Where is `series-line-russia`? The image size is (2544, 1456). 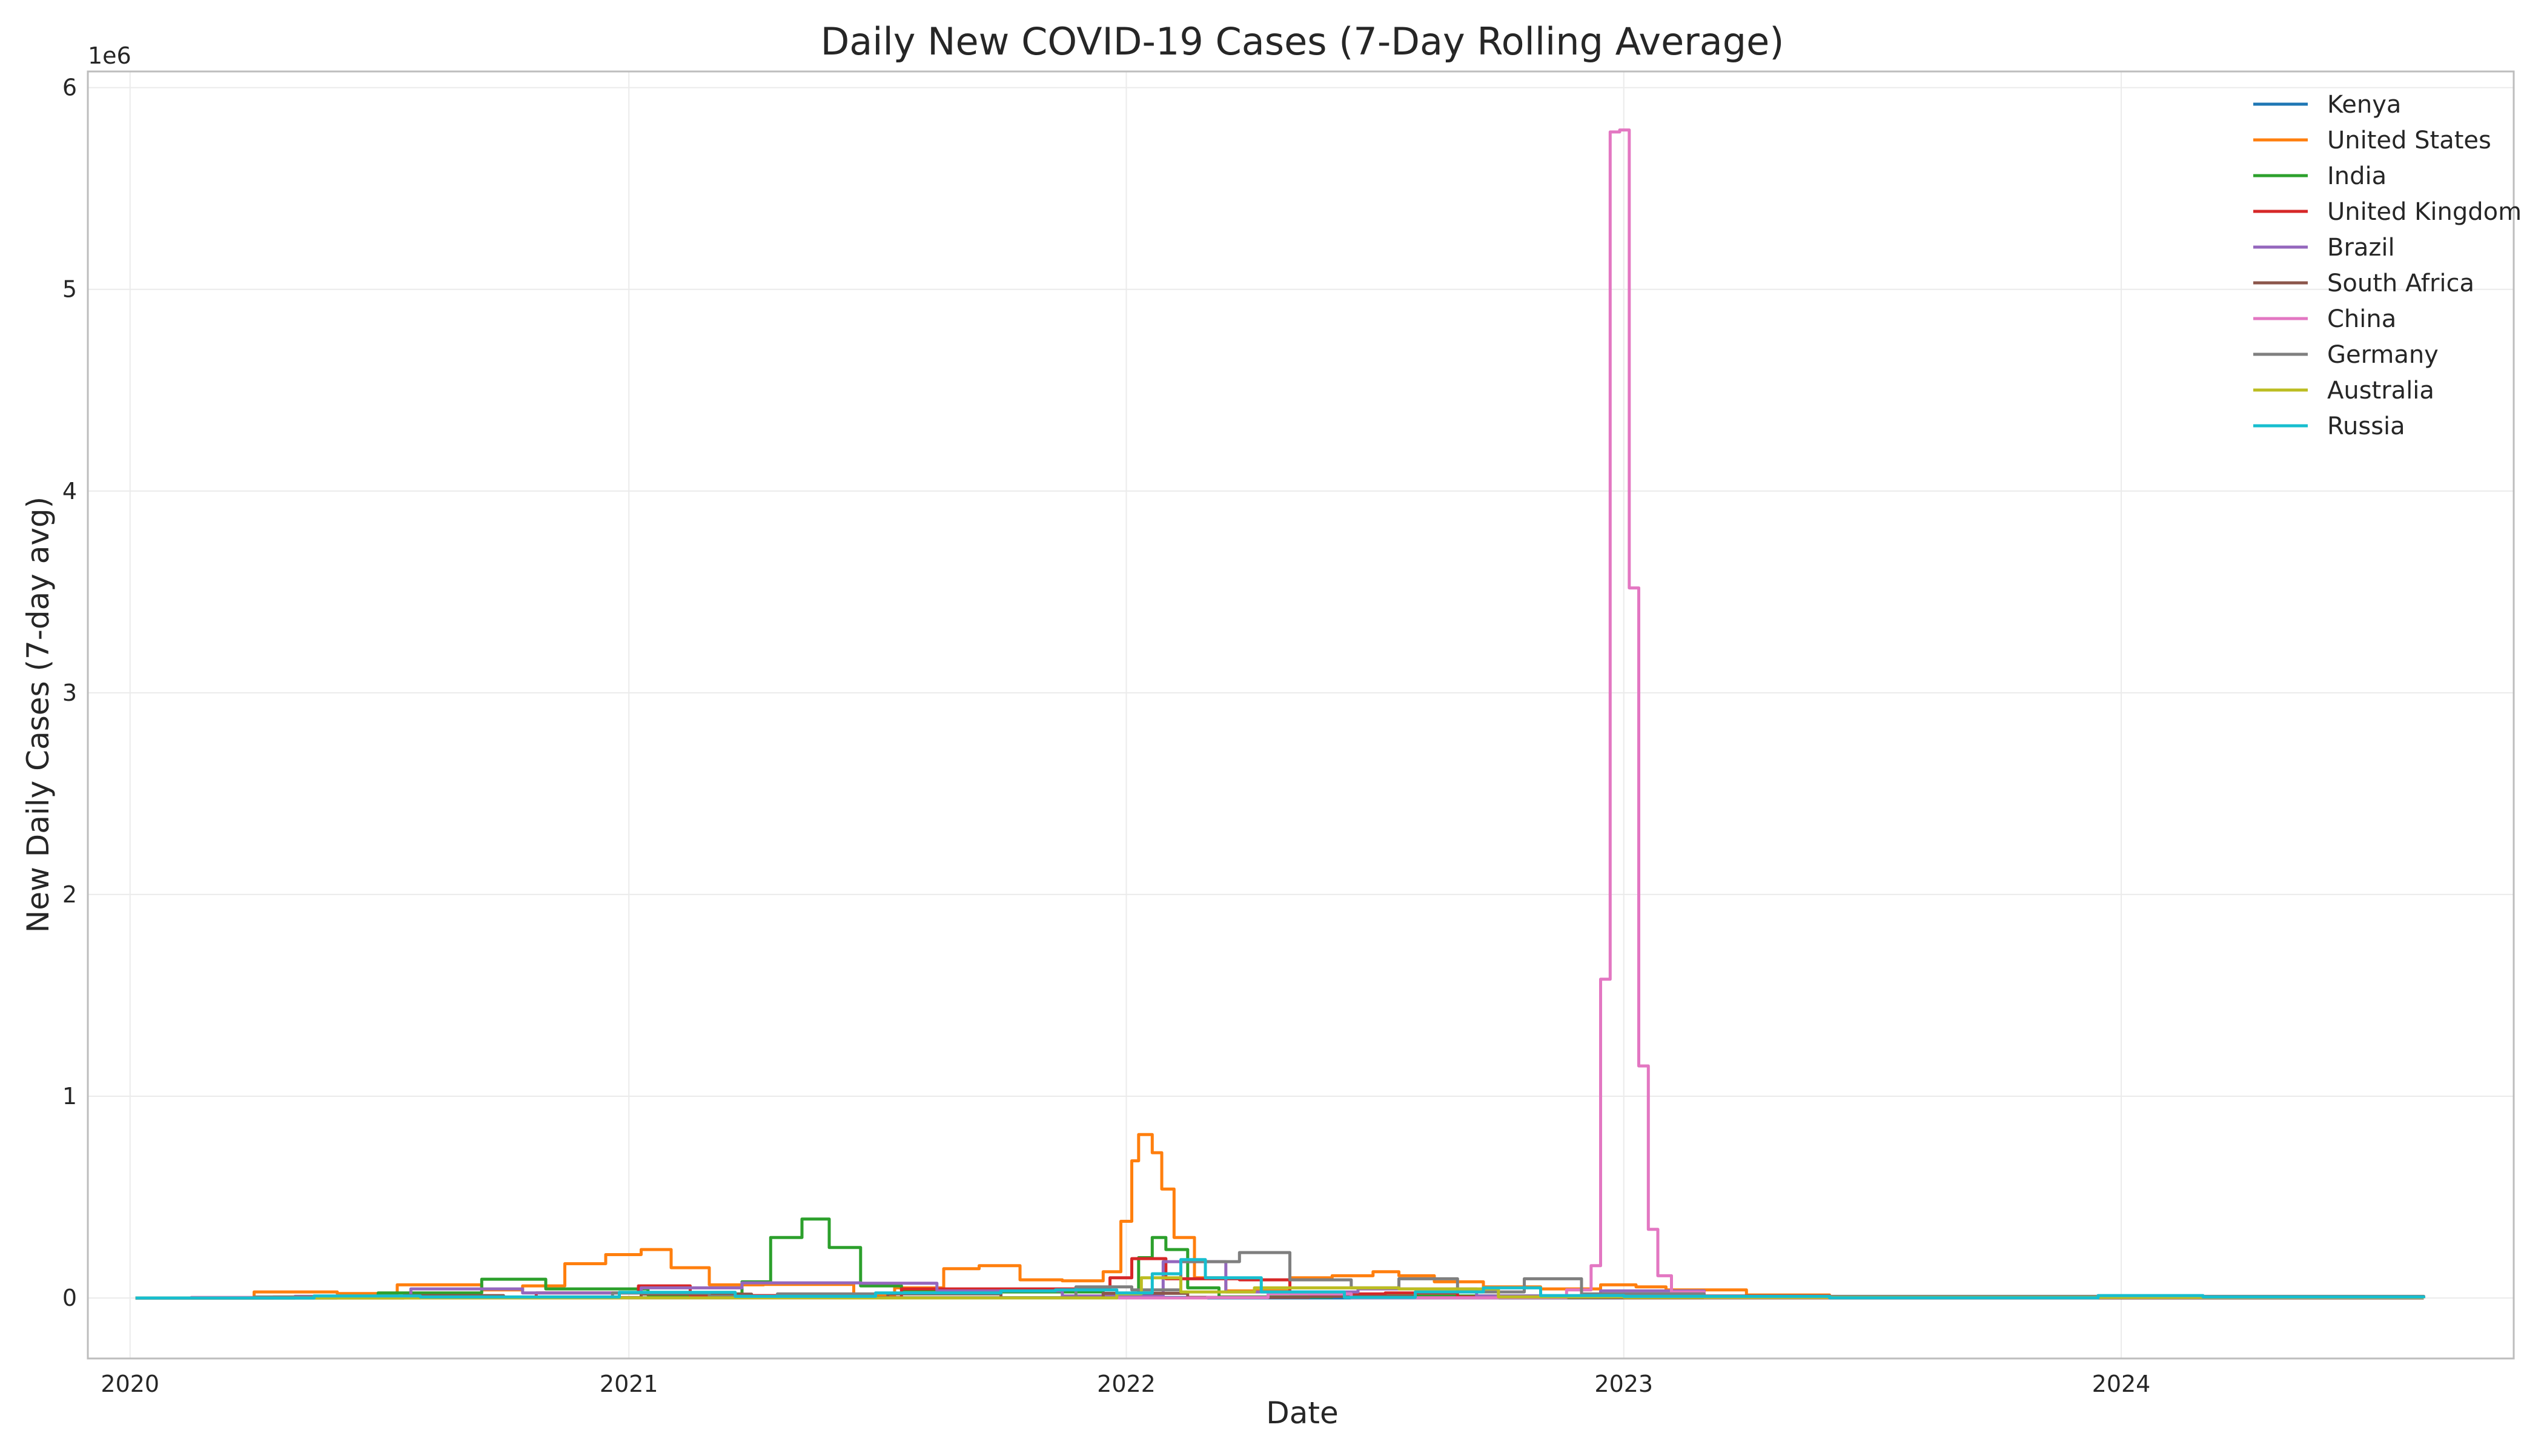
series-line-russia is located at coordinates (1280, 1279).